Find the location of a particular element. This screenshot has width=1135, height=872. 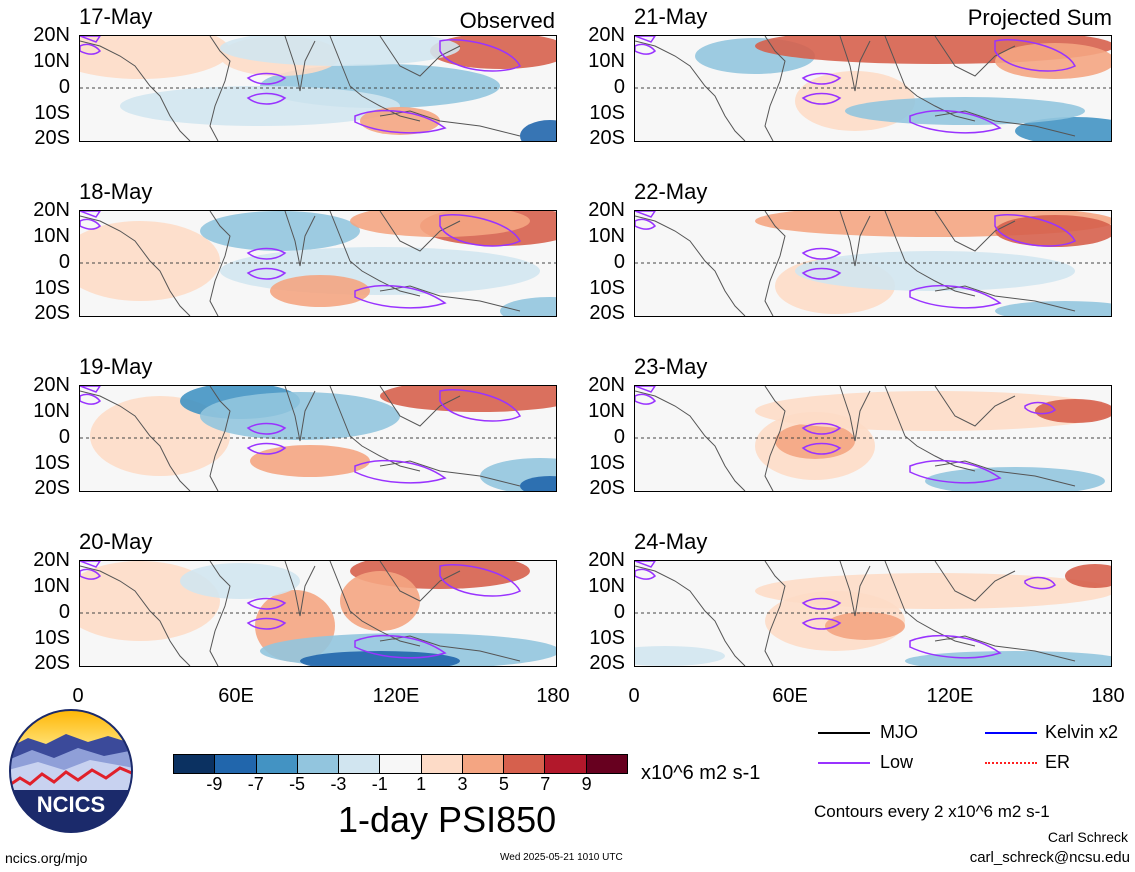

lat-label-right-3-1: 10N is located at coordinates (606, 586).